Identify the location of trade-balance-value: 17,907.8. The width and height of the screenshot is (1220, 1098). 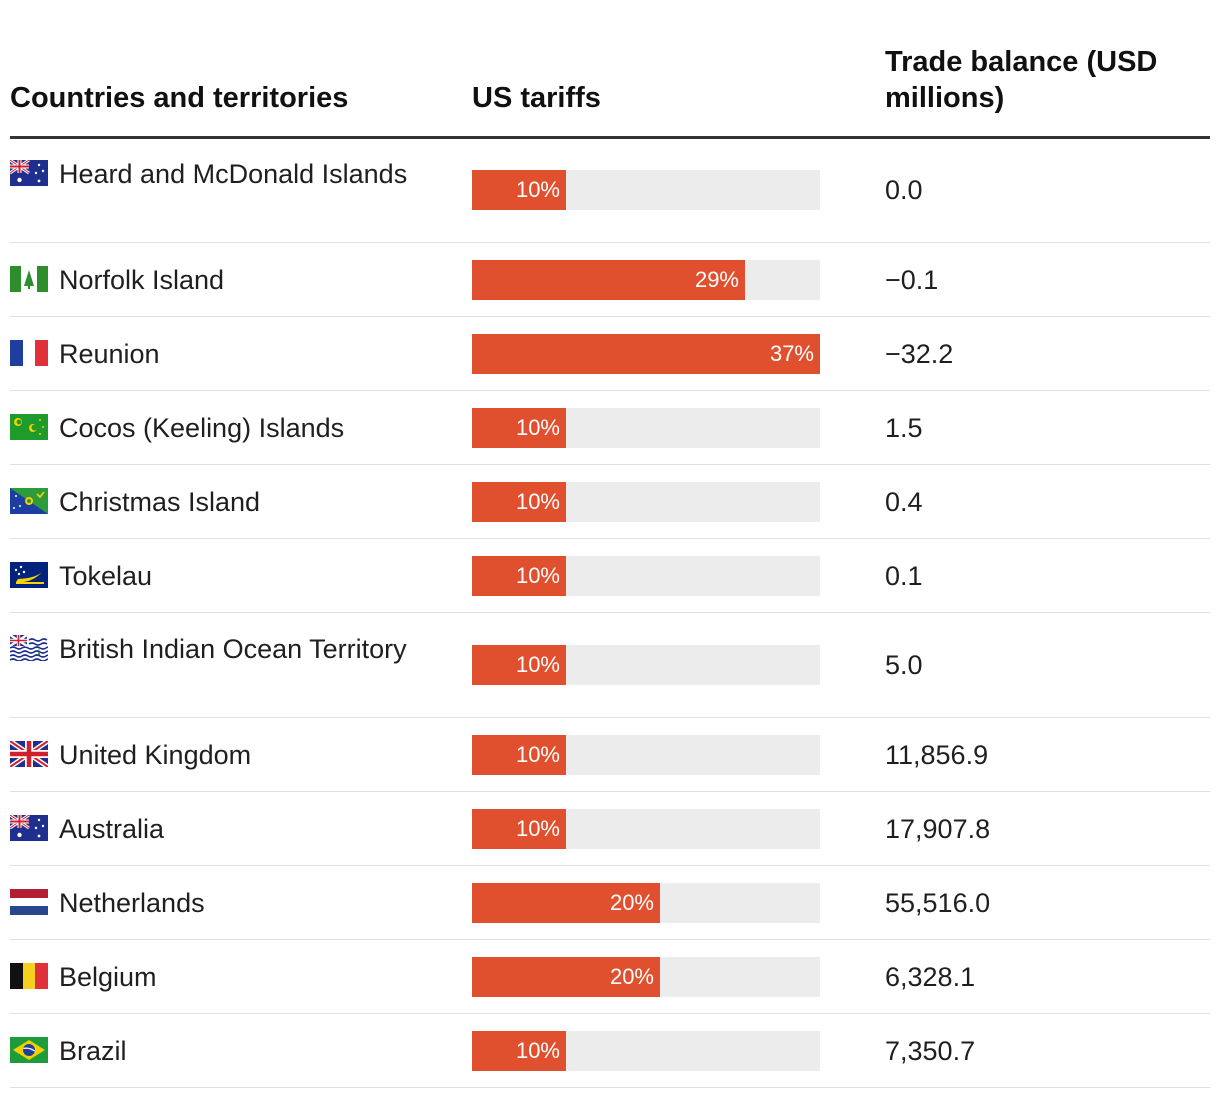
(938, 829).